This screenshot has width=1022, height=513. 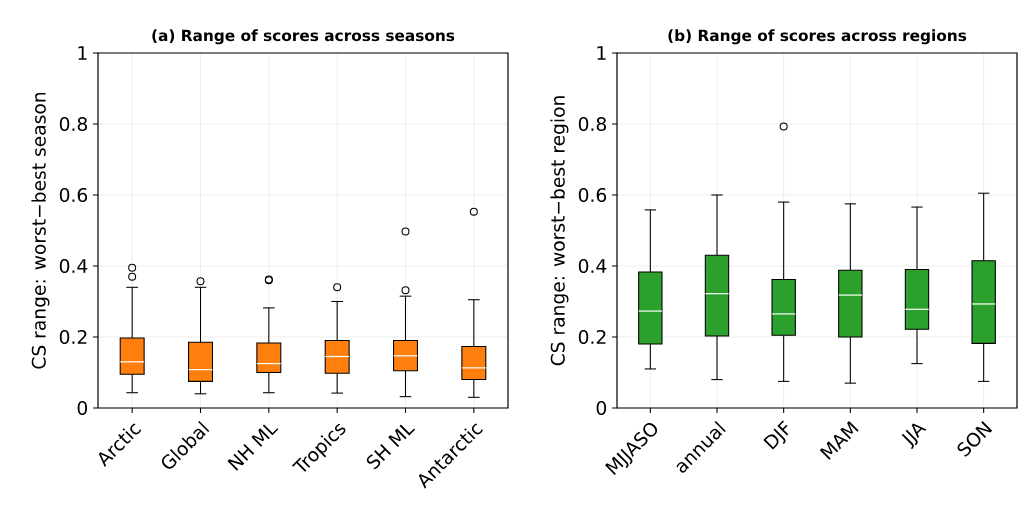 What do you see at coordinates (391, 447) in the screenshot?
I see `x-tick-label: SH ML` at bounding box center [391, 447].